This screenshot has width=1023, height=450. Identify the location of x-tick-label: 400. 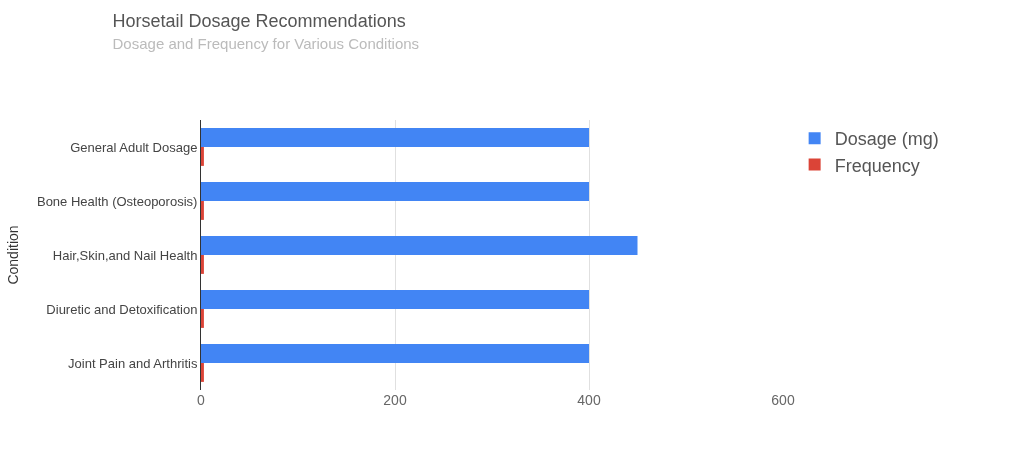
(589, 400).